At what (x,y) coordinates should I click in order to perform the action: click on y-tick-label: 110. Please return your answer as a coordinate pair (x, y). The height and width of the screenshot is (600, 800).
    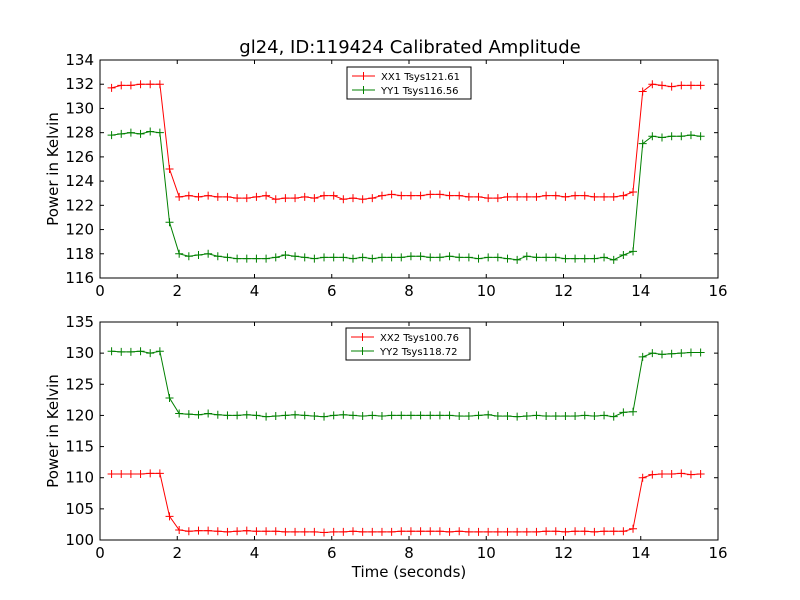
    Looking at the image, I should click on (79, 478).